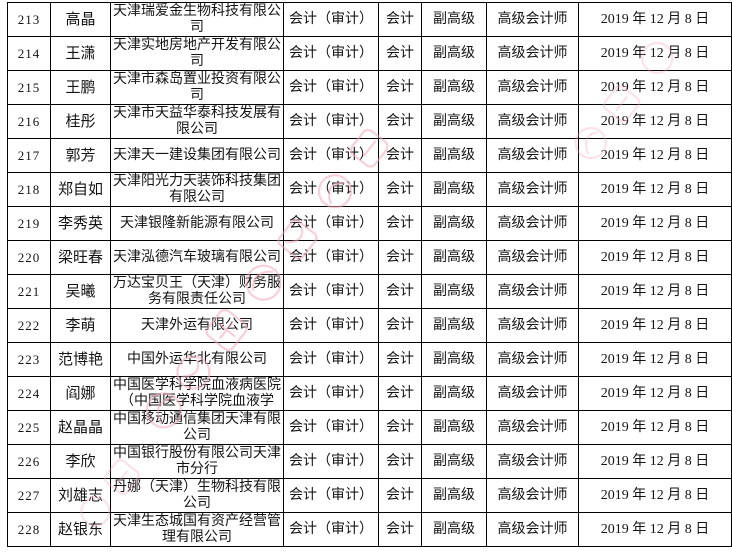  Describe the element at coordinates (80, 189) in the screenshot. I see `cell-person-name: 郑自如` at that location.